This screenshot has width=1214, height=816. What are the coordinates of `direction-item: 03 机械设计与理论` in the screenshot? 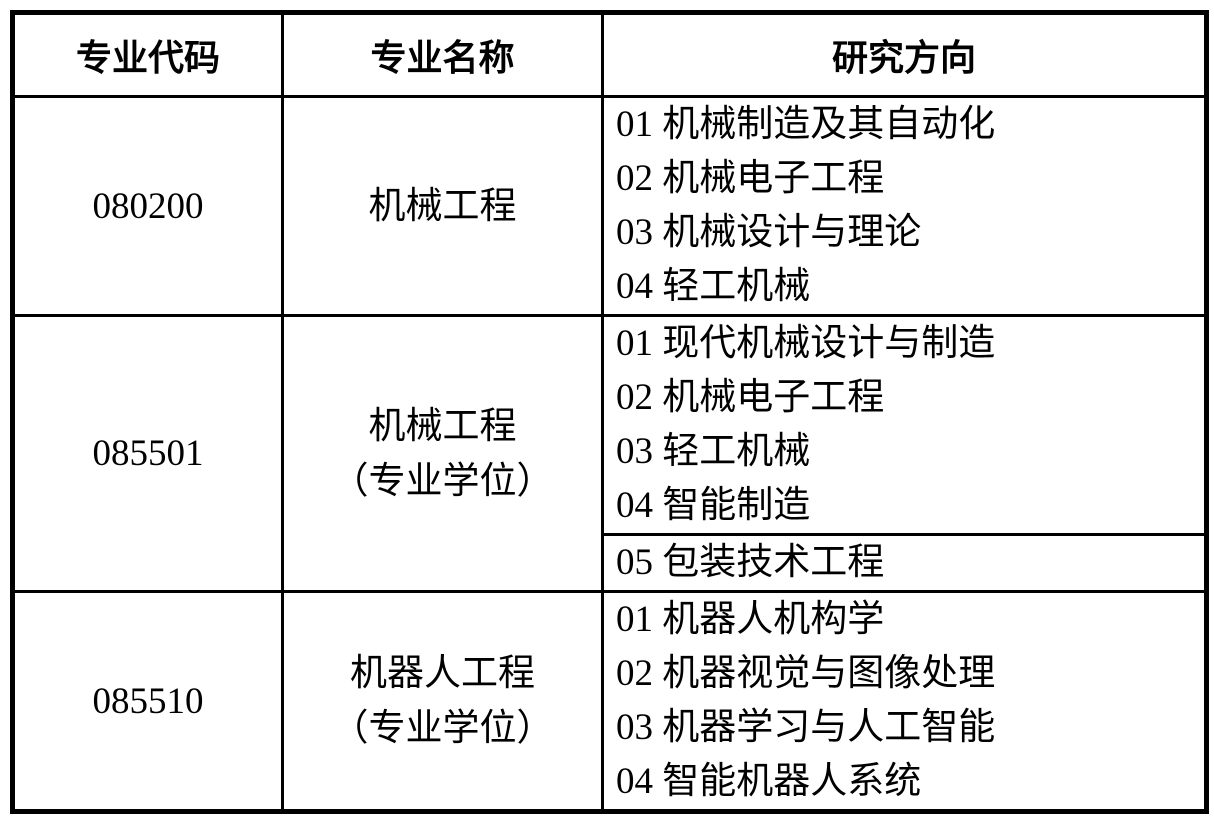 It's located at (769, 232).